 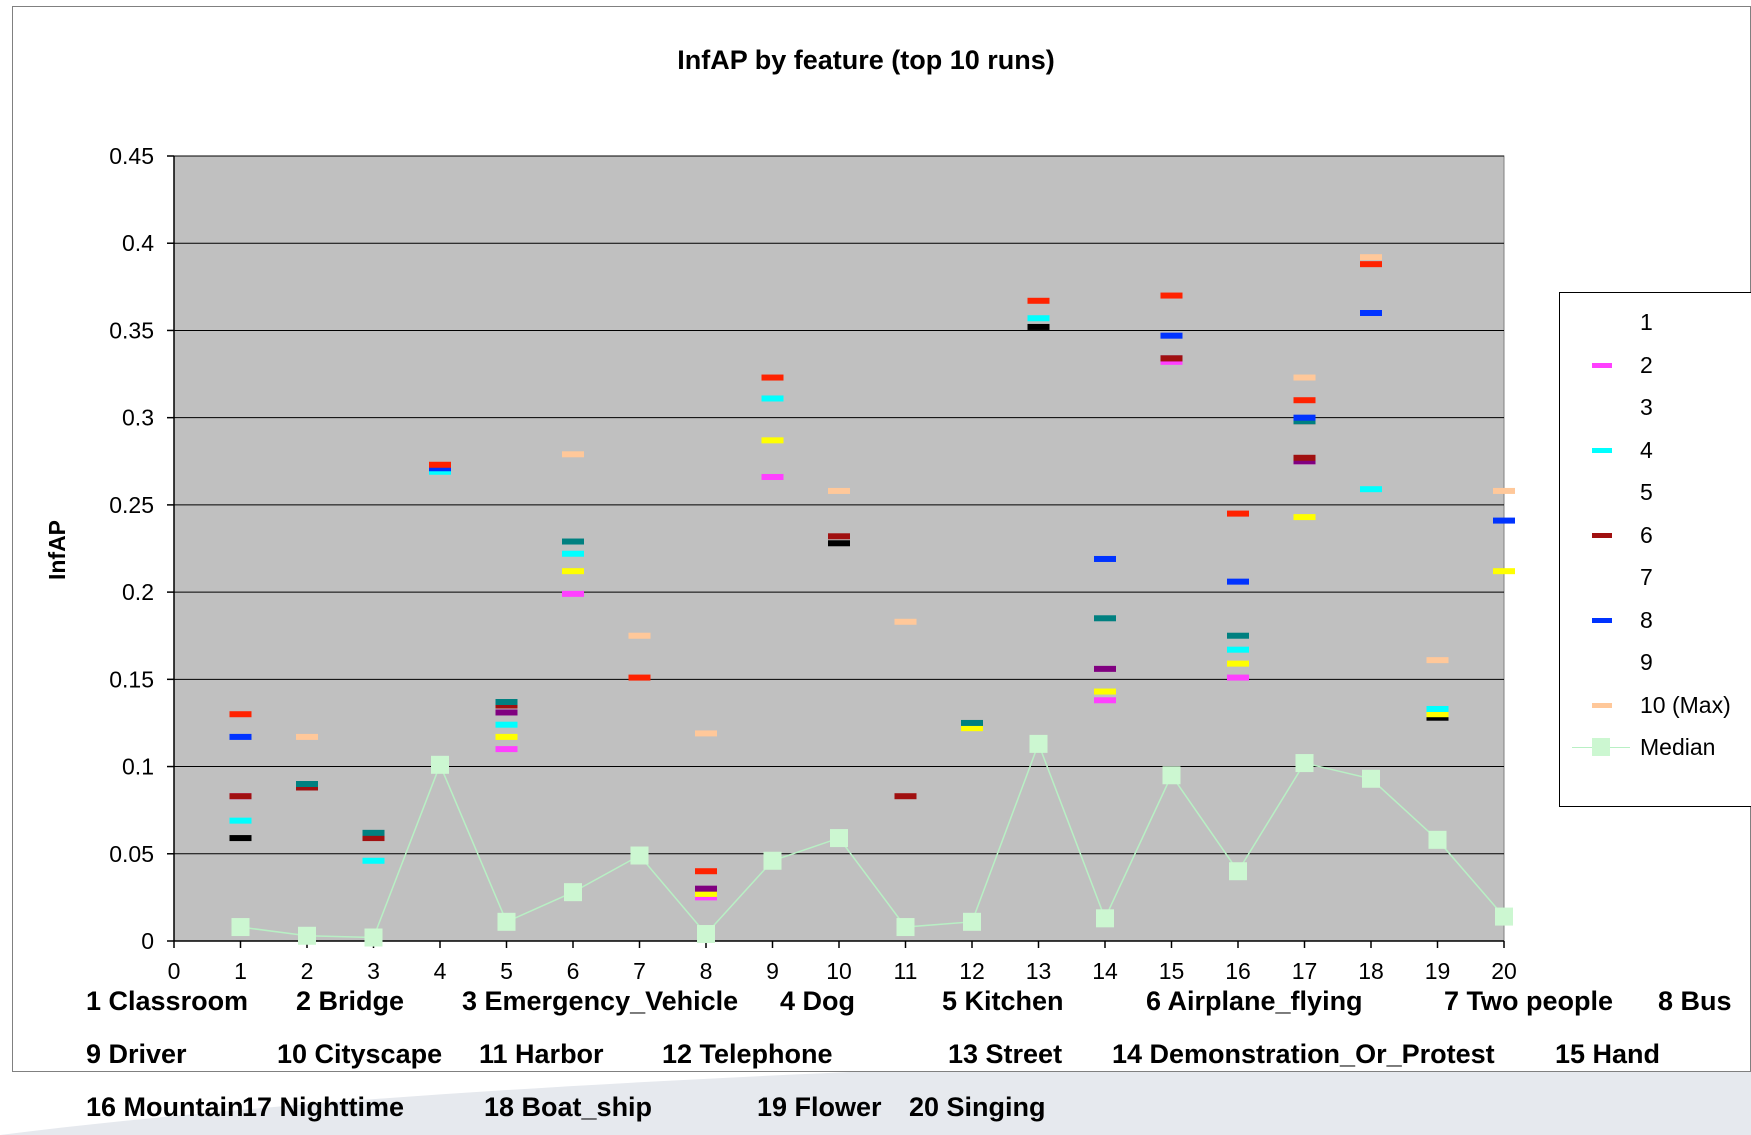 I want to click on feature-caption: 1 Classroom, so click(x=167, y=1001).